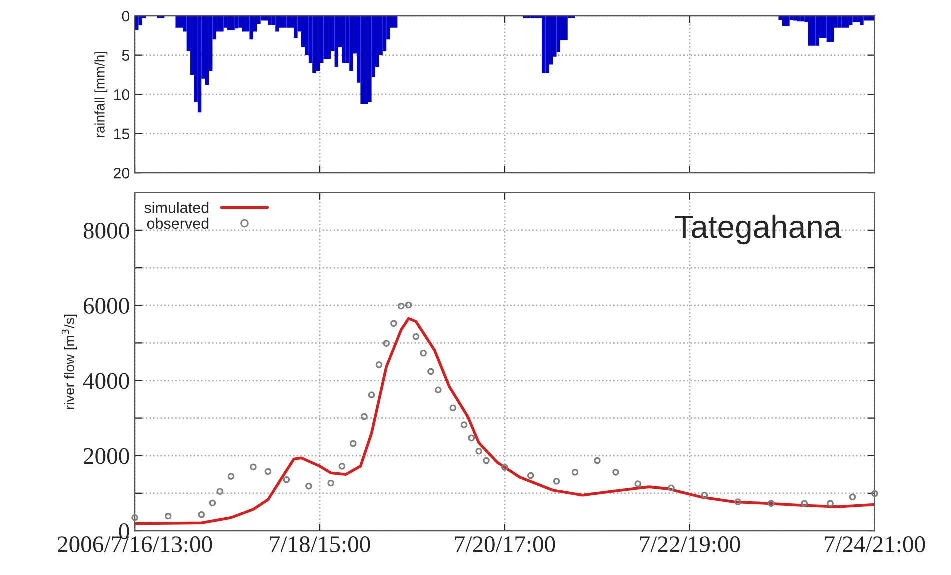 The height and width of the screenshot is (575, 951). Describe the element at coordinates (107, 306) in the screenshot. I see `y-tick-label: 6000` at that location.